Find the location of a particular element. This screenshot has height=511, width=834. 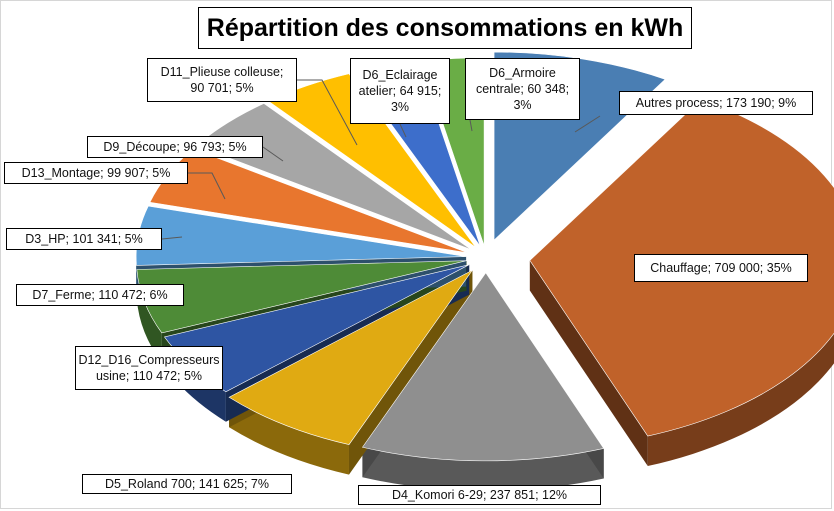

data-label: D6_Eclairage atelier; 64 915; 3% is located at coordinates (400, 91).